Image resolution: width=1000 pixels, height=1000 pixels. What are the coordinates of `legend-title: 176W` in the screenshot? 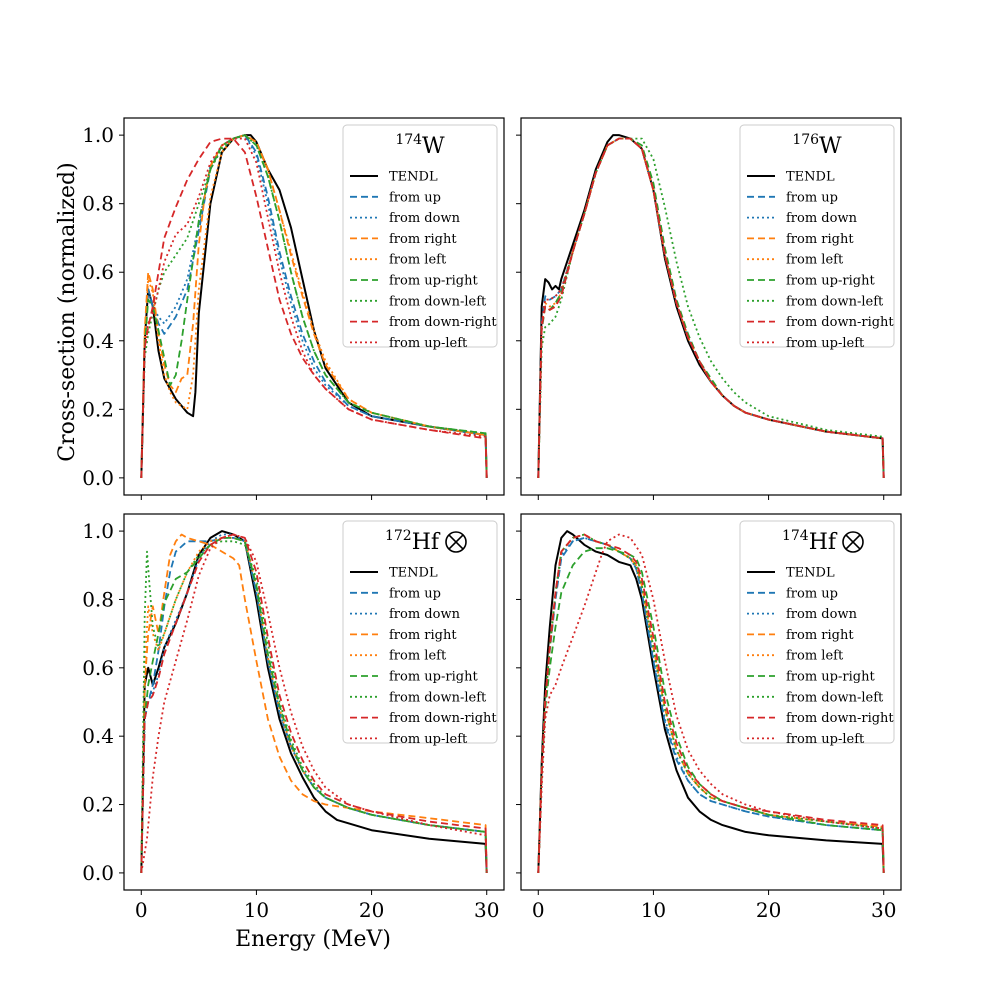 It's located at (817, 145).